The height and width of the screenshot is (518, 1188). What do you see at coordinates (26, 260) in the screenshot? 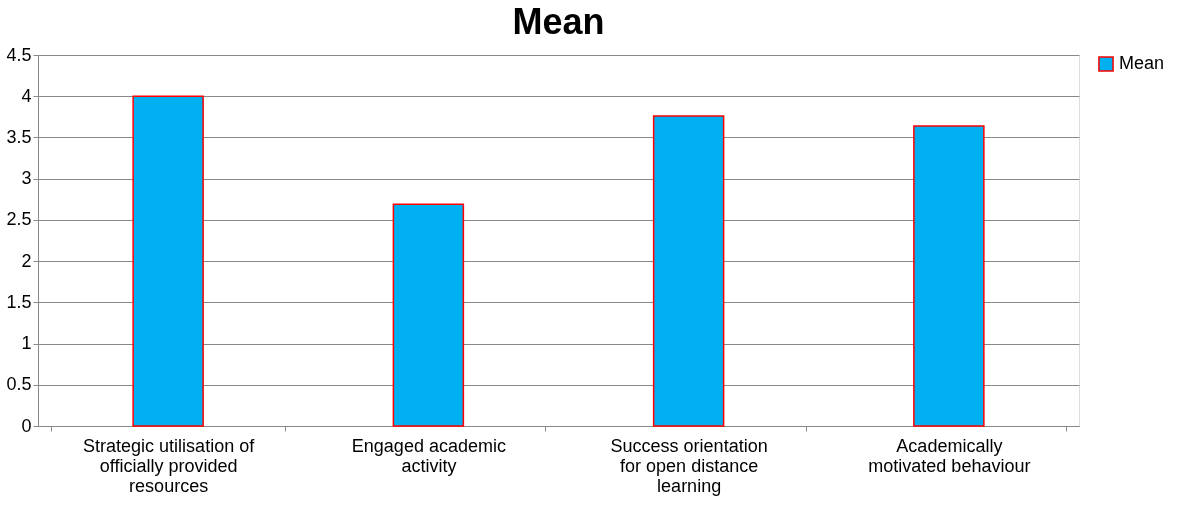
I see `y-tick-label: 2` at bounding box center [26, 260].